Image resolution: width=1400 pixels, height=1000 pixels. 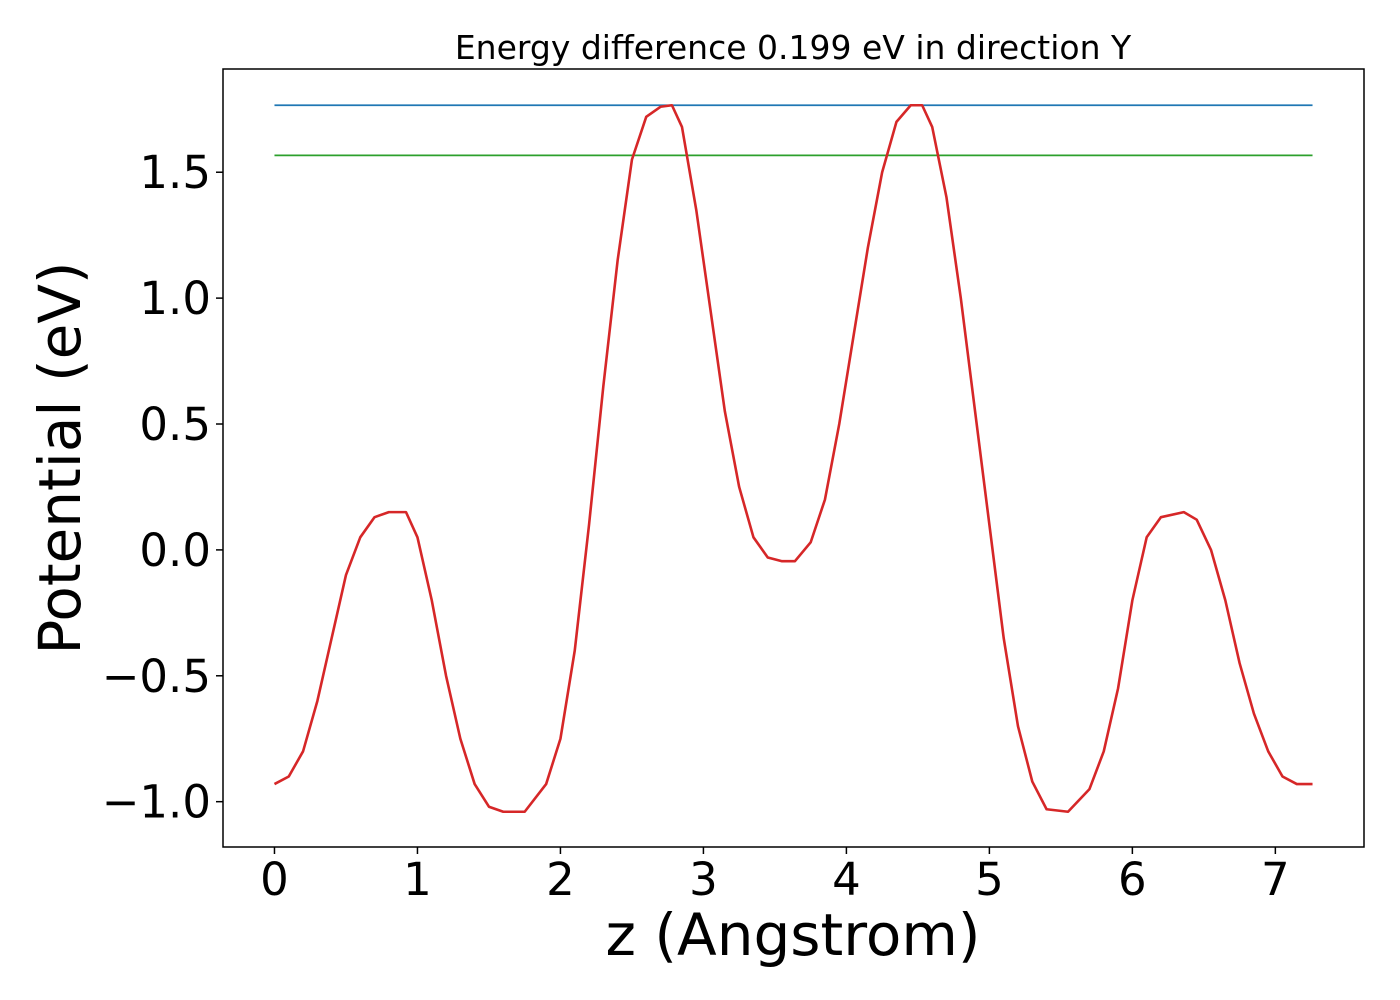 I want to click on y-tick-label: 0.5, so click(x=175, y=424).